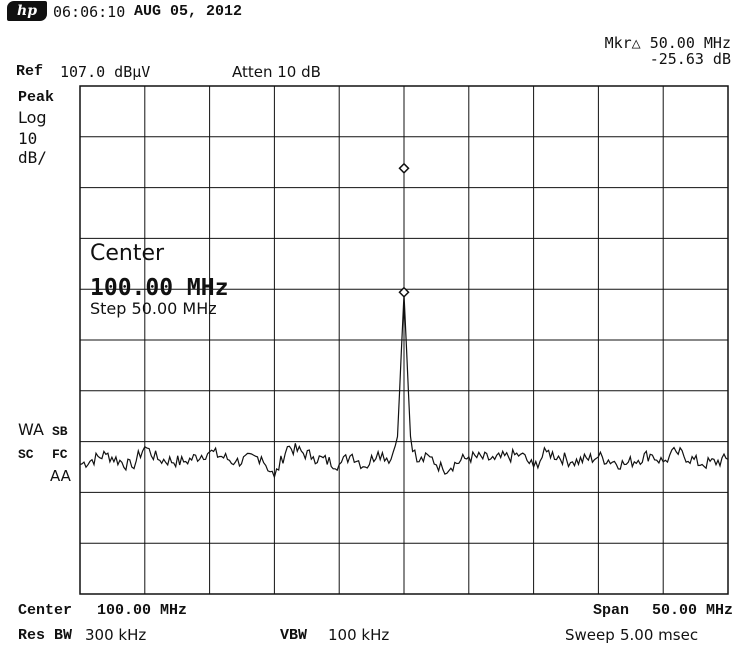  I want to click on footer-span-label: Span, so click(610, 610).